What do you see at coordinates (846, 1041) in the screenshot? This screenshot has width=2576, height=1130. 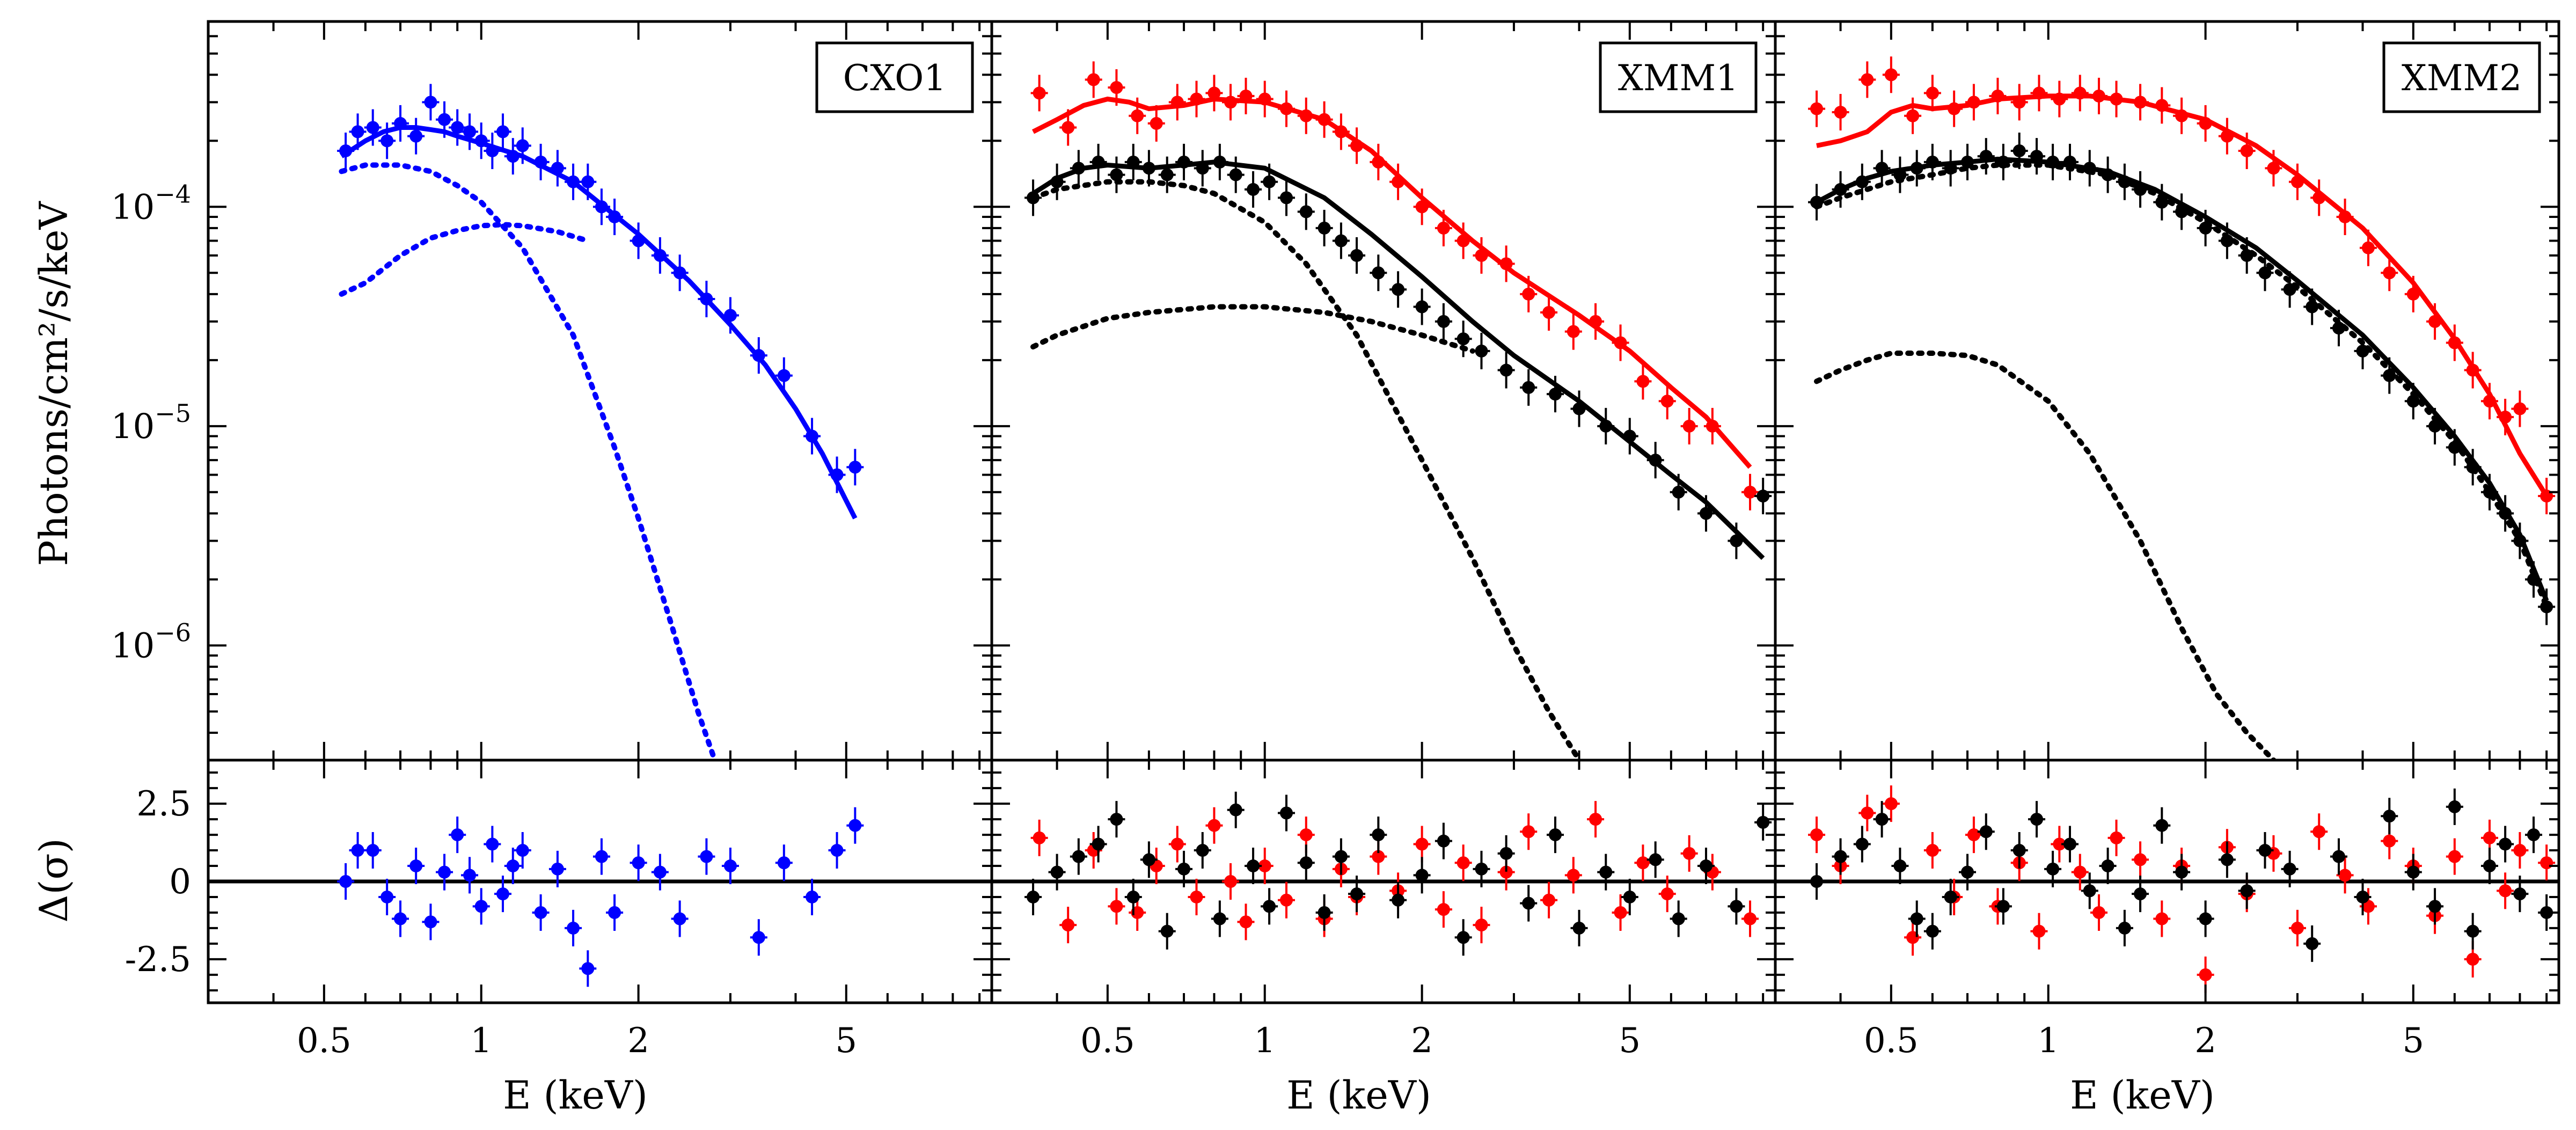 I see `x-tick-label: 5` at bounding box center [846, 1041].